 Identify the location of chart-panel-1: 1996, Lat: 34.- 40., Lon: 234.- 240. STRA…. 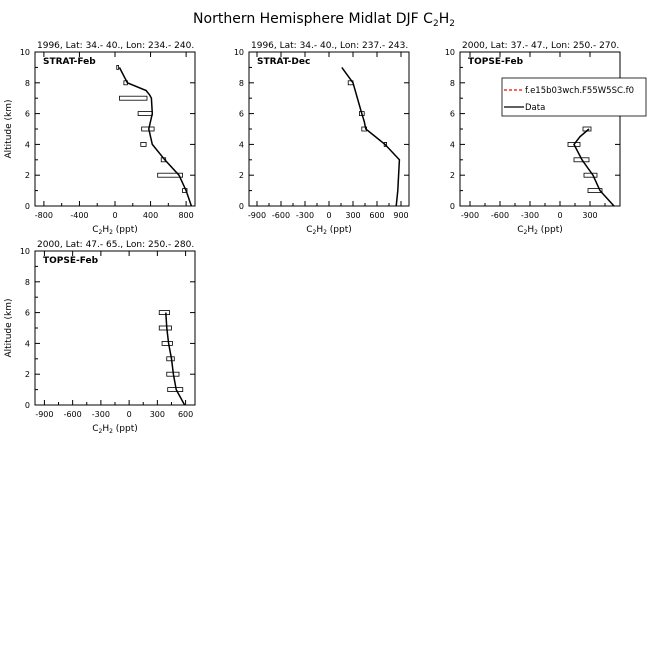
(100, 138).